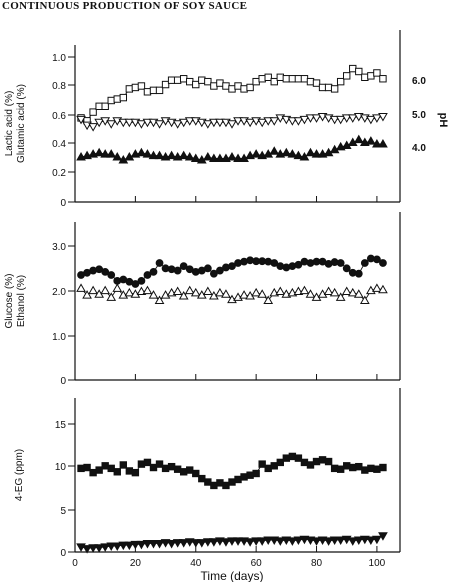 Image resolution: width=450 pixels, height=582 pixels. What do you see at coordinates (63, 381) in the screenshot?
I see `y-tick-label: 0` at bounding box center [63, 381].